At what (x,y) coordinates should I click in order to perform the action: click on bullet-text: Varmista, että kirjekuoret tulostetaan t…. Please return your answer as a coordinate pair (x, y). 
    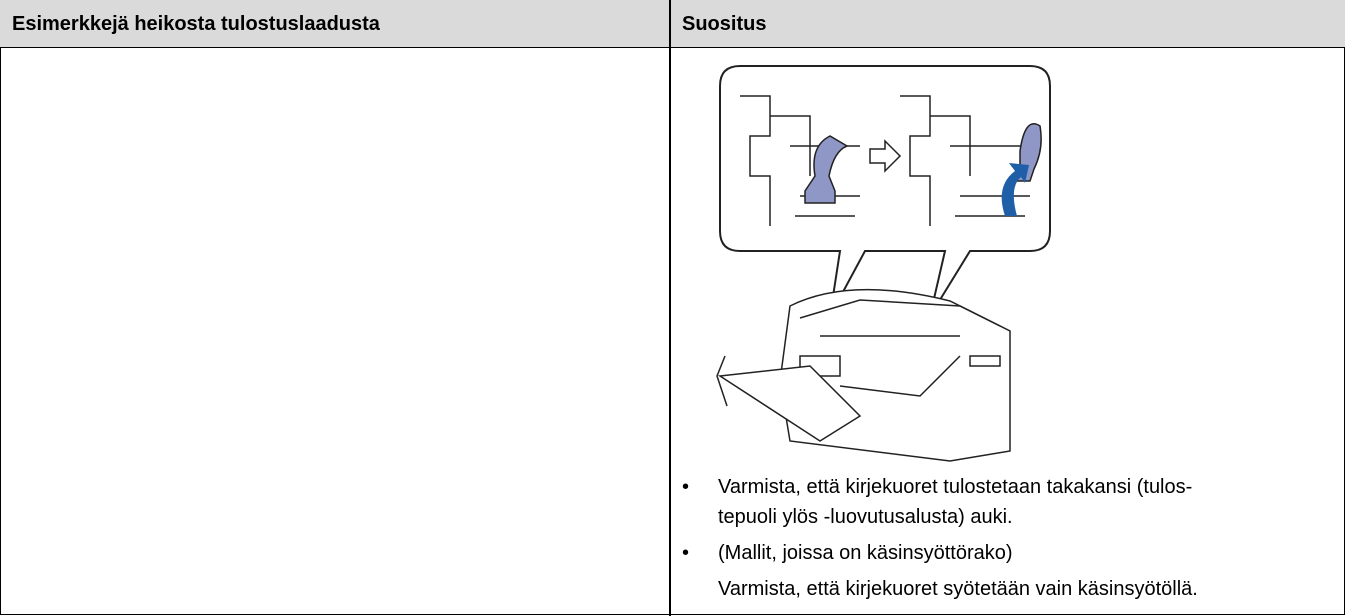
    Looking at the image, I should click on (955, 487).